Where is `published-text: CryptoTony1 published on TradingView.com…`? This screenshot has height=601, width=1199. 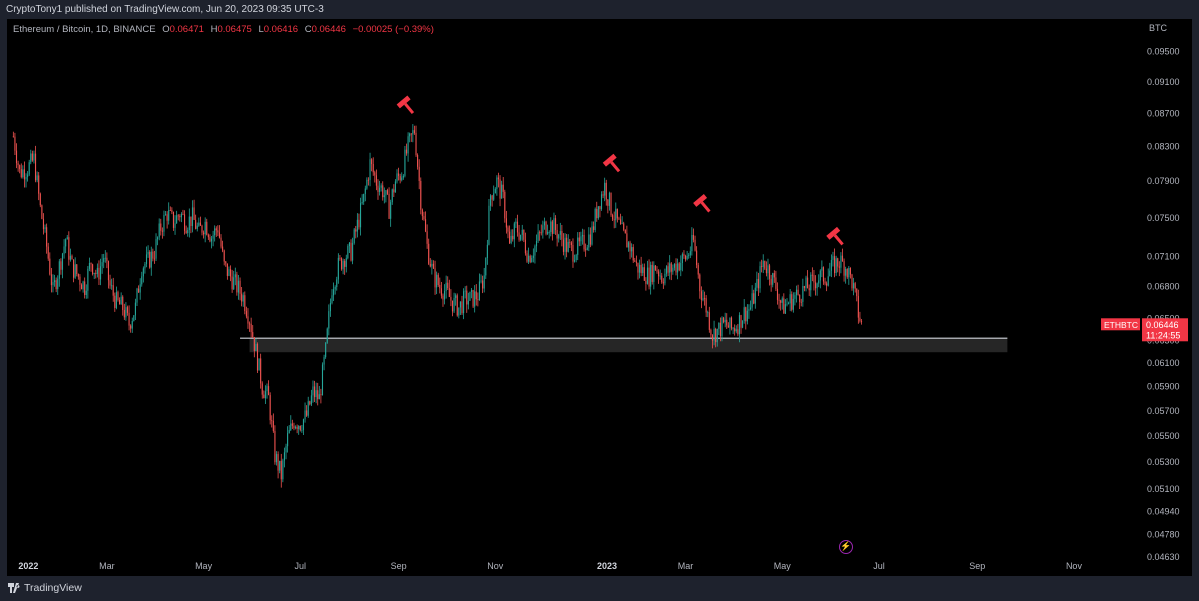 published-text: CryptoTony1 published on TradingView.com… is located at coordinates (165, 9).